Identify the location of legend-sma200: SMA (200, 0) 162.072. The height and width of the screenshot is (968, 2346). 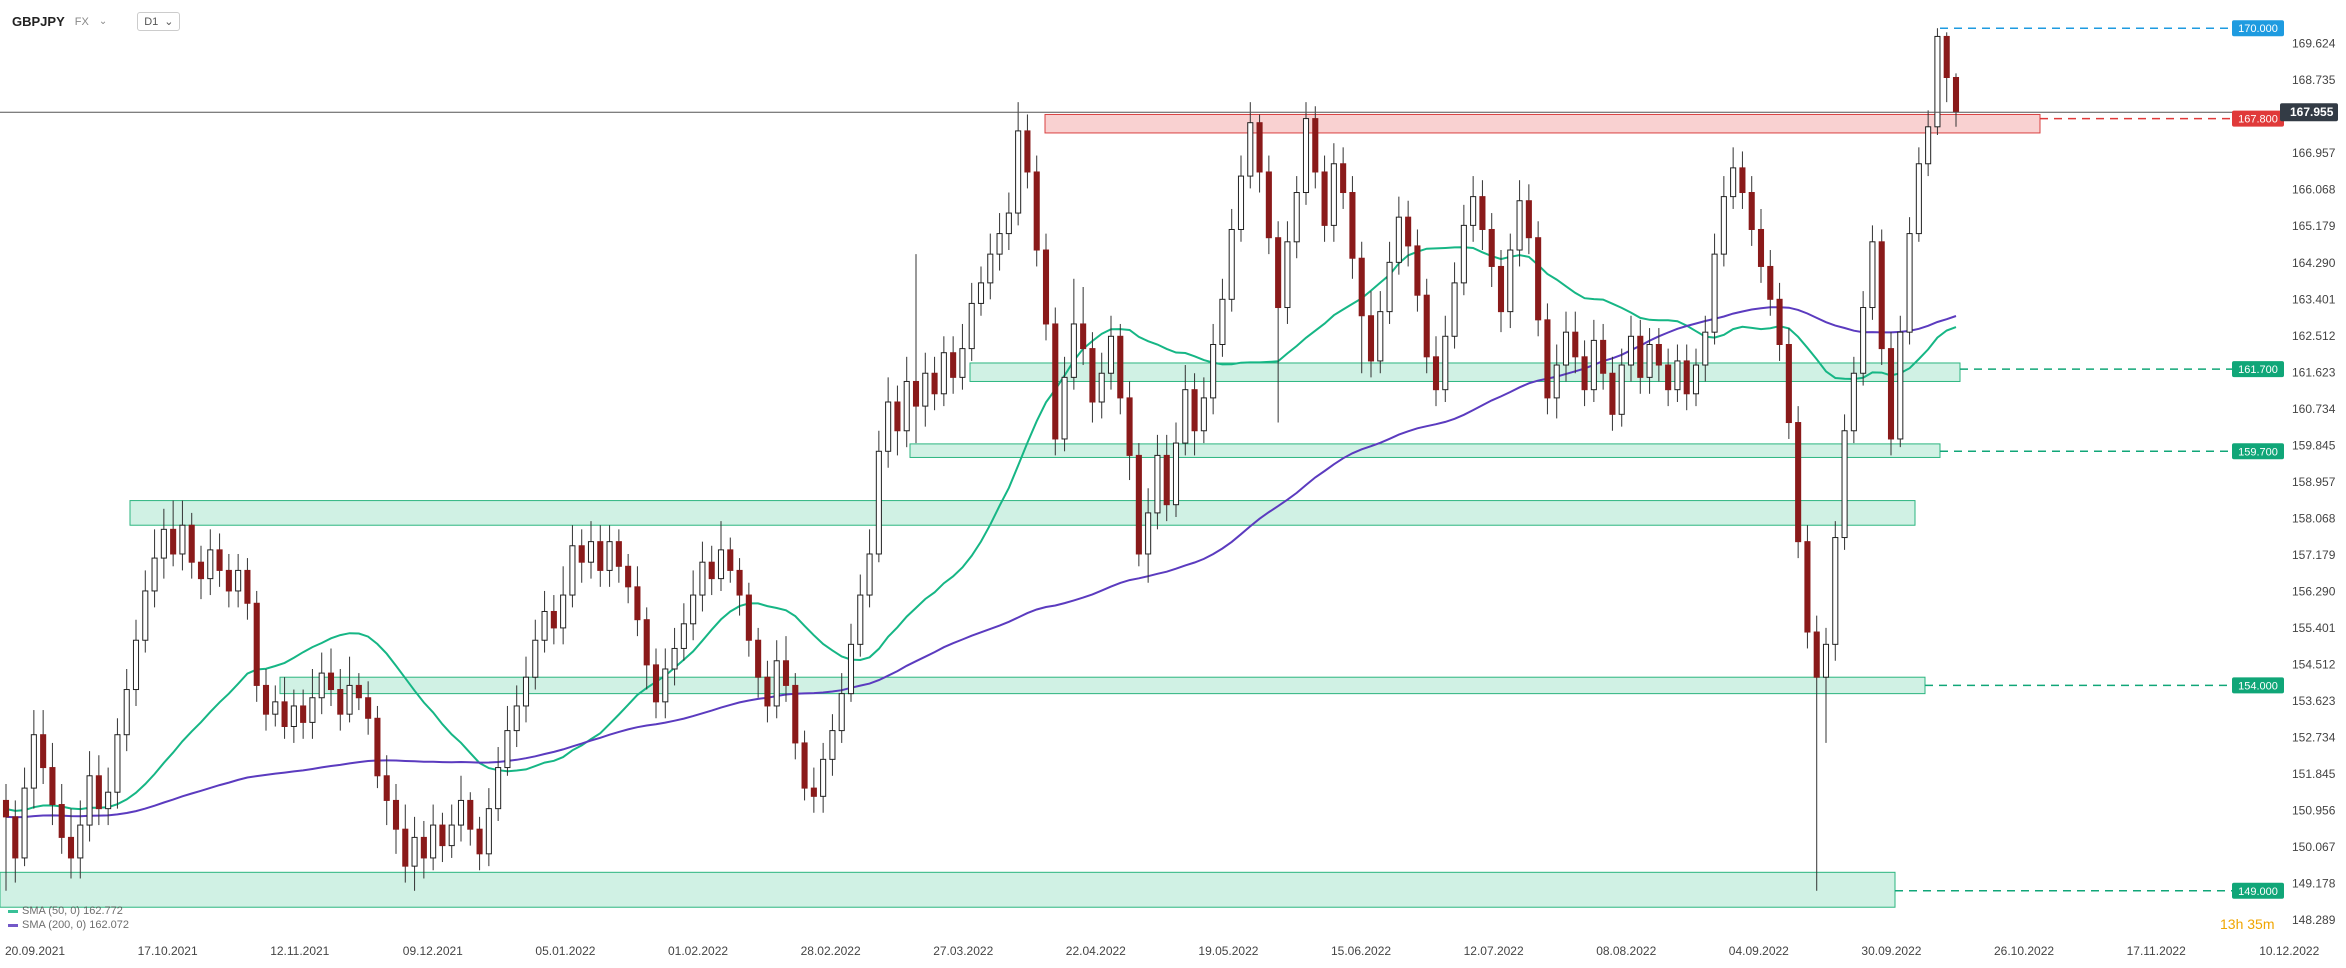
(68, 925).